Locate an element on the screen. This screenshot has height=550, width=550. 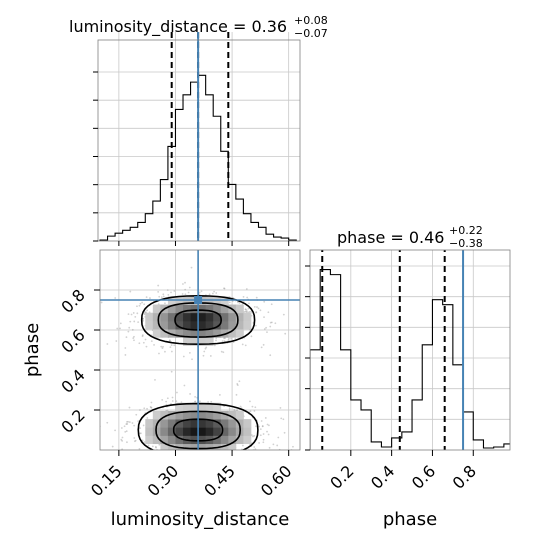
density-contour-mode0-level1 is located at coordinates (198, 320).